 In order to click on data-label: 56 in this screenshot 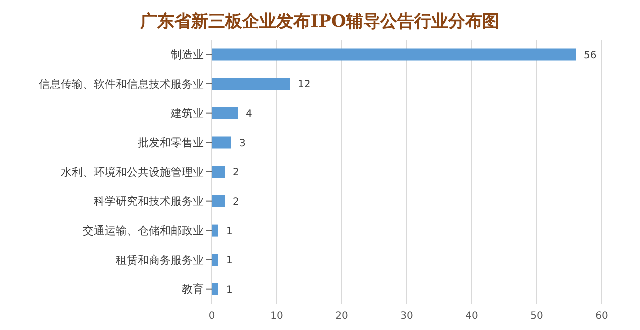, I will do `click(590, 56)`.